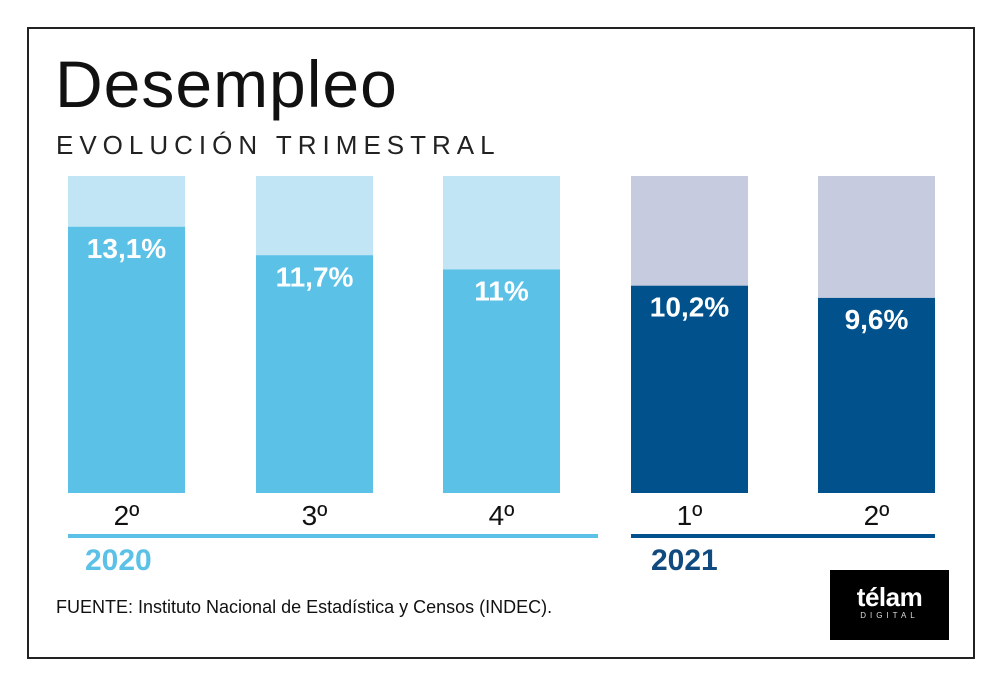  What do you see at coordinates (684, 560) in the screenshot?
I see `year-label: 2021` at bounding box center [684, 560].